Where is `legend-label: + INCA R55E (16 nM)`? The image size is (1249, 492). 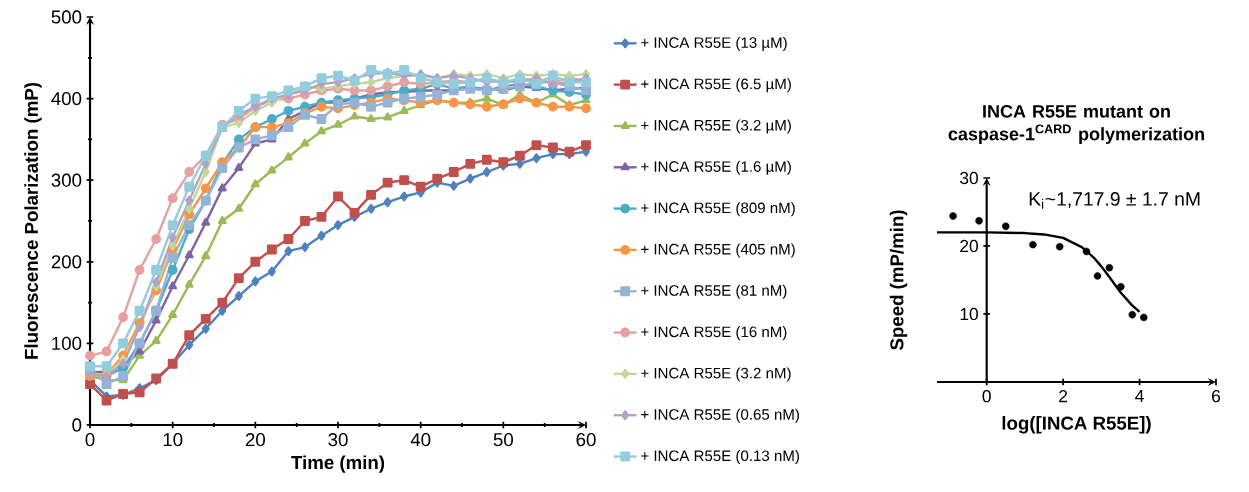 legend-label: + INCA R55E (16 nM) is located at coordinates (714, 333).